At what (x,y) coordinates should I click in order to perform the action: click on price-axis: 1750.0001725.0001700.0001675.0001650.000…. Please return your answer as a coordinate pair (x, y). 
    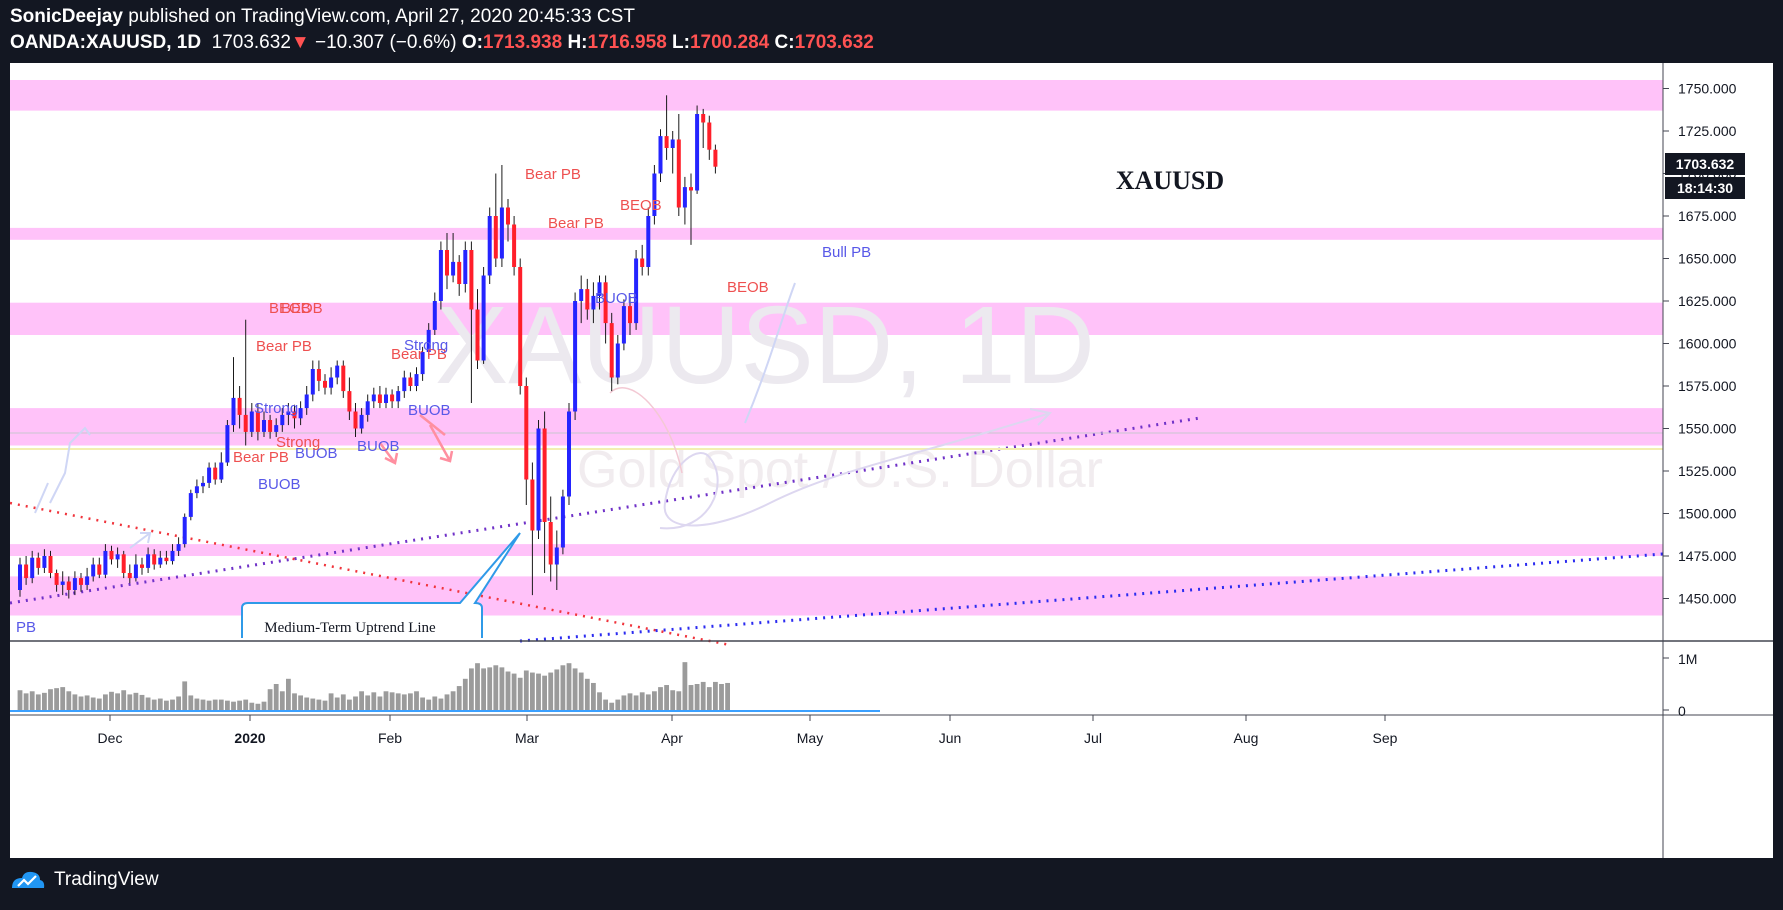
    Looking at the image, I should click on (1700, 344).